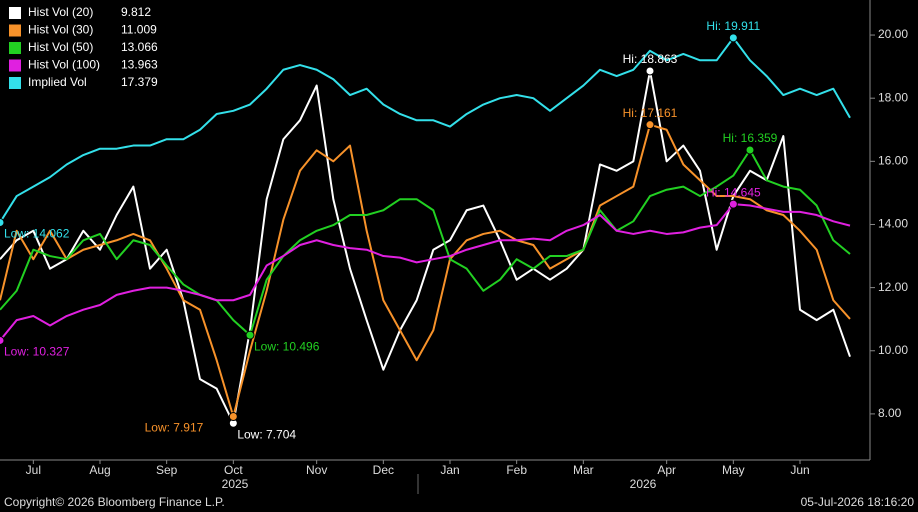 The image size is (918, 512). Describe the element at coordinates (650, 113) in the screenshot. I see `extreme-label: Hi: 17.161` at that location.